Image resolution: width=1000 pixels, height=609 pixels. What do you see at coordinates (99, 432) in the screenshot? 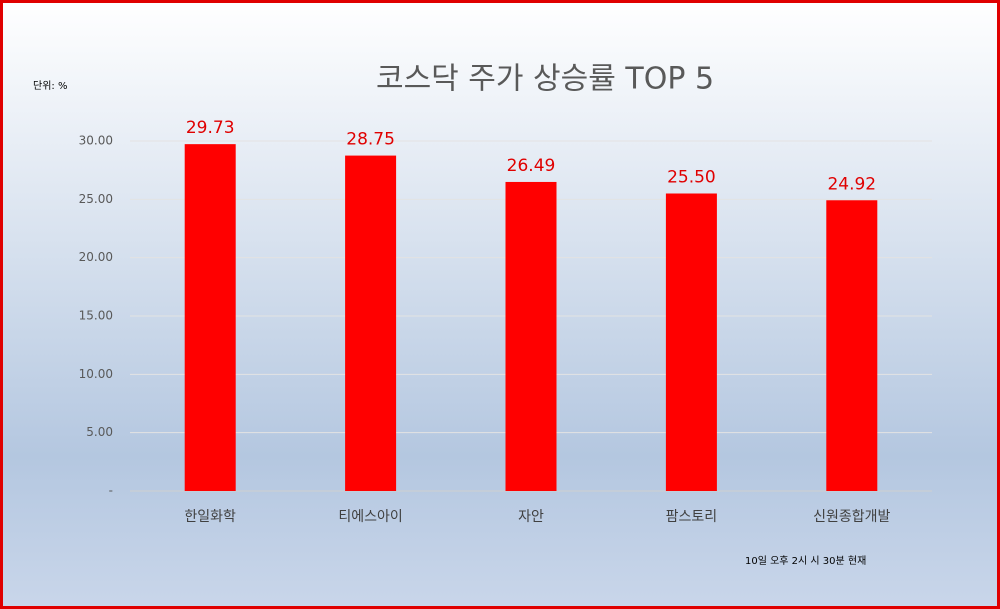
I see `y-tick-label: 5.00` at bounding box center [99, 432].